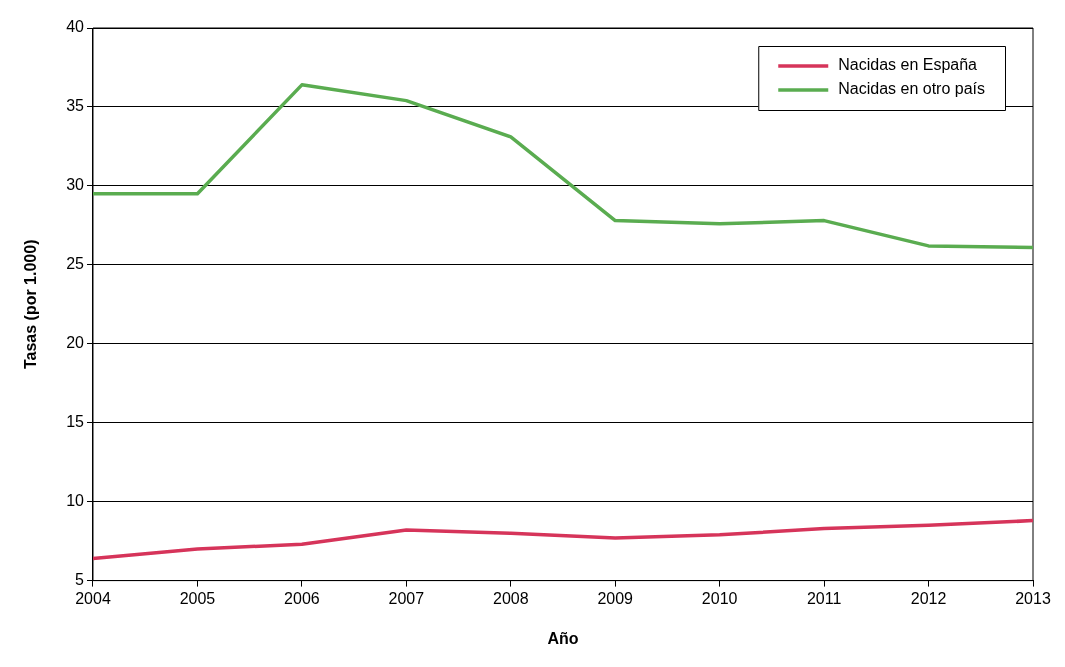 This screenshot has height=667, width=1065. Describe the element at coordinates (75, 106) in the screenshot. I see `y-tick-label: 35` at that location.